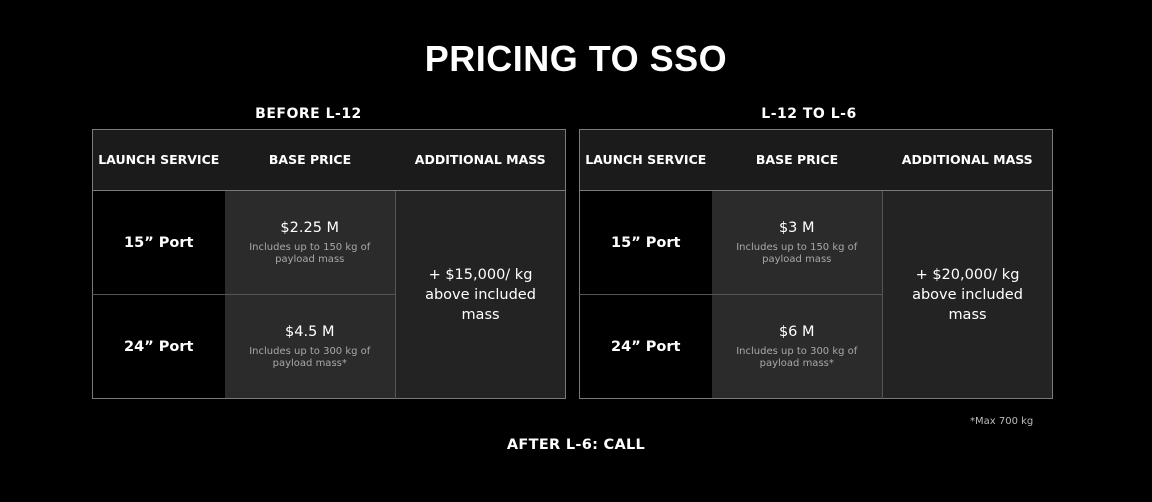 The image size is (1152, 502). What do you see at coordinates (576, 58) in the screenshot?
I see `page-title: PRICING TO SSO` at bounding box center [576, 58].